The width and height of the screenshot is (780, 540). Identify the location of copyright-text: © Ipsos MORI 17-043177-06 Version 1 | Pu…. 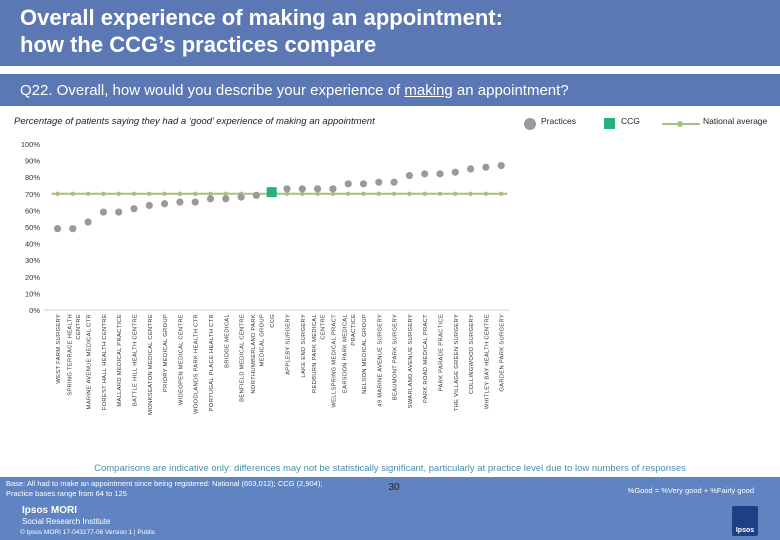
(88, 532).